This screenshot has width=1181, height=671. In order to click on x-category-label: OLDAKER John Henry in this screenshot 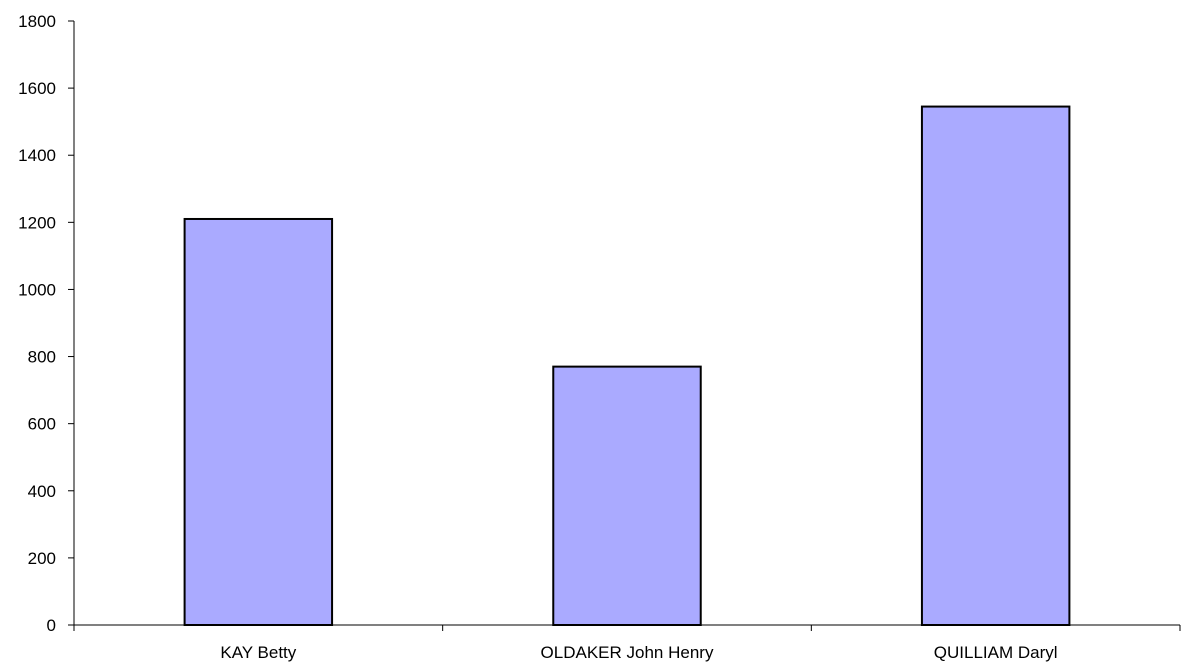, I will do `click(627, 652)`.